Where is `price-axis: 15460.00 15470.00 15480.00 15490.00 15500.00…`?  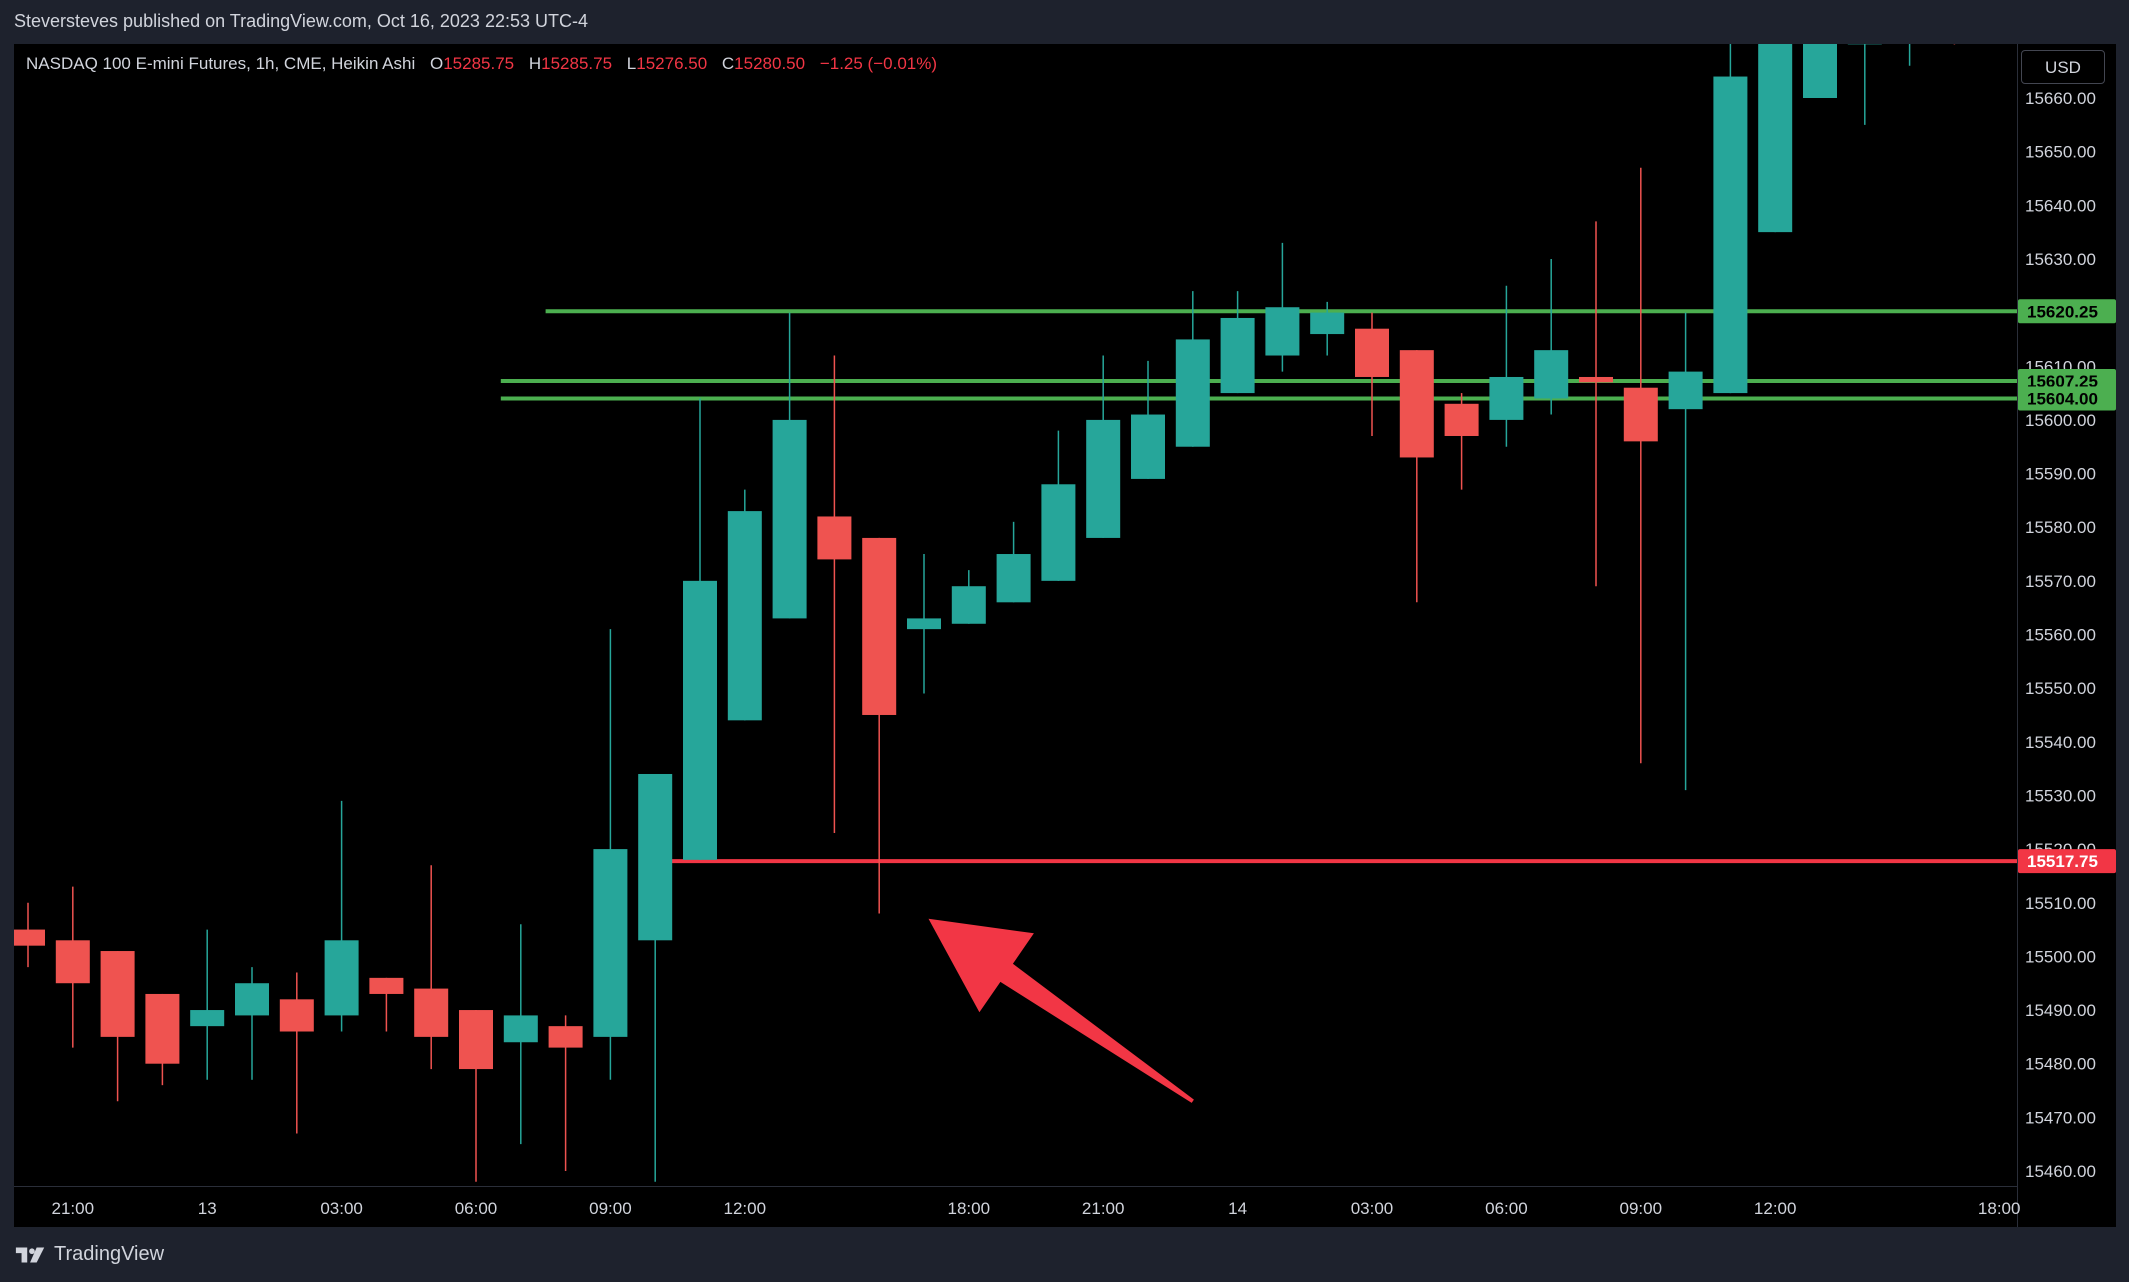 price-axis: 15460.00 15470.00 15480.00 15490.00 15500.00… is located at coordinates (2066, 635).